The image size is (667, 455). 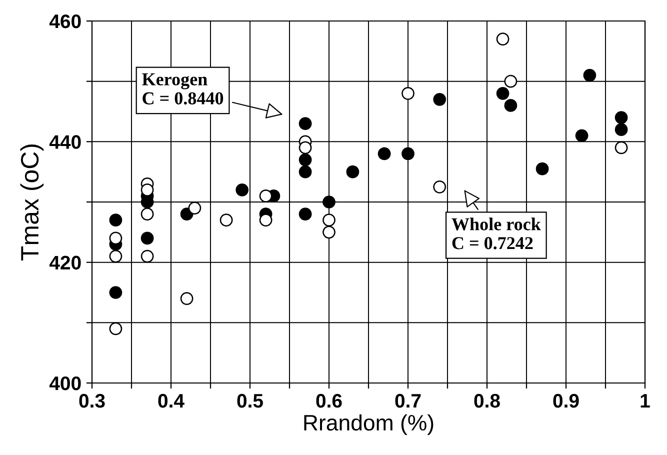 I want to click on x-tick-label: 1, so click(x=645, y=401).